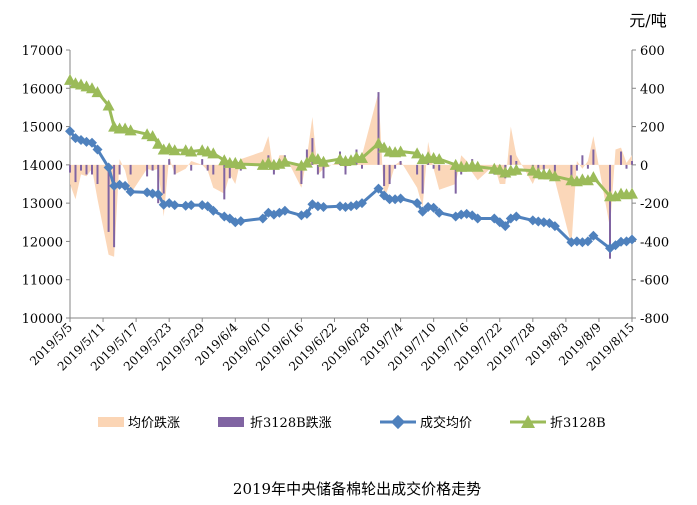  I want to click on y-right-tick-label: 0, so click(644, 166).